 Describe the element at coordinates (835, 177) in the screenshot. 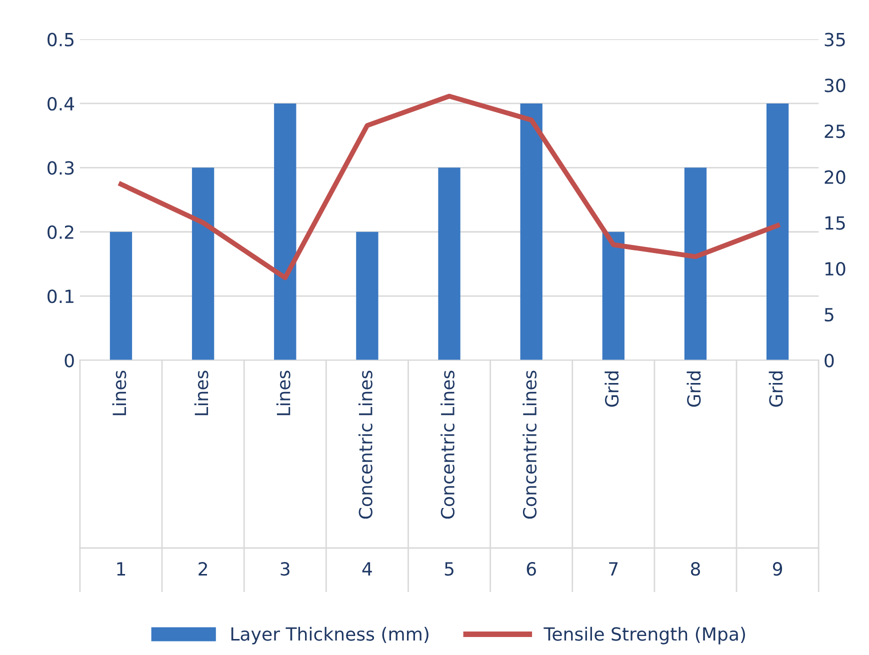

I see `y2-tick-label: 20` at that location.